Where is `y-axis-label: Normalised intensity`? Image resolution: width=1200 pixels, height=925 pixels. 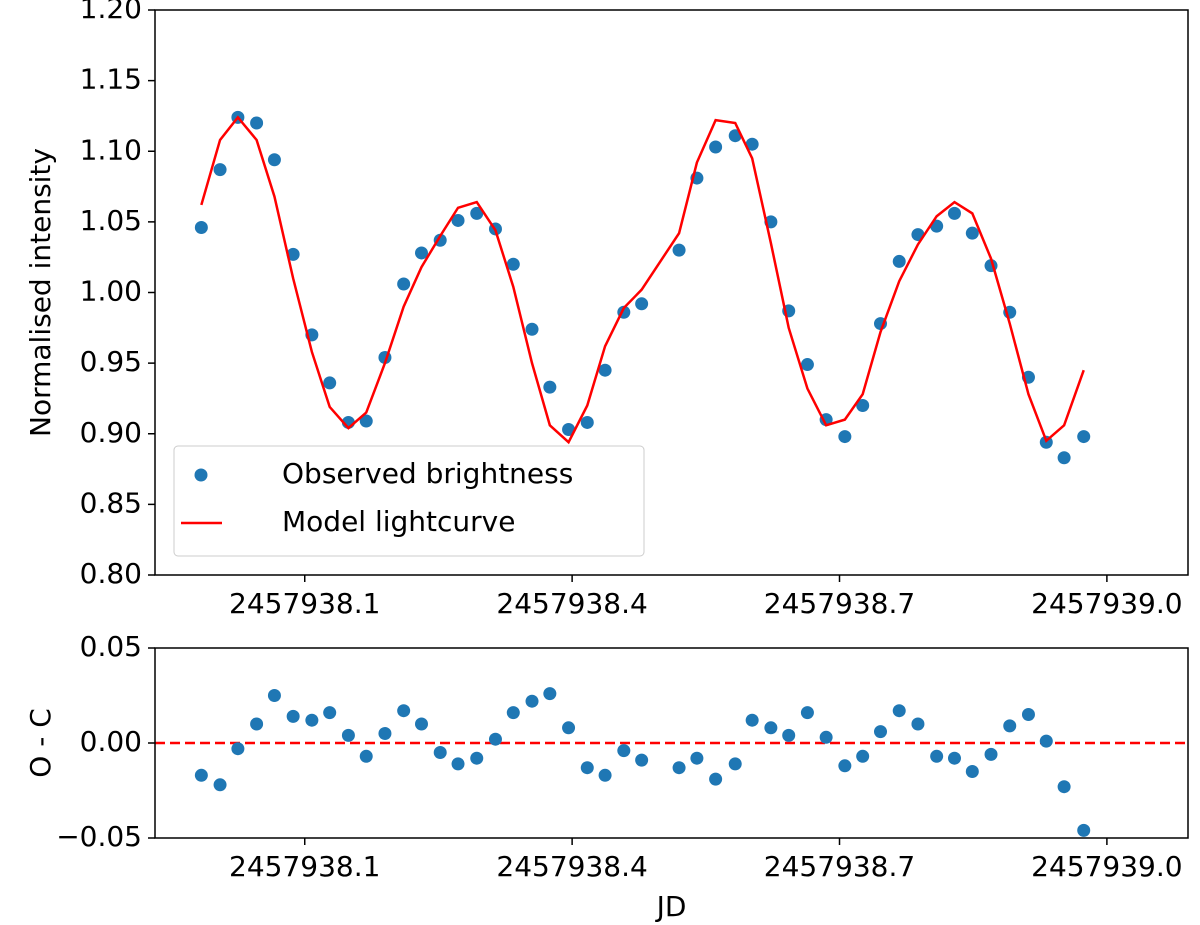
y-axis-label: Normalised intensity is located at coordinates (40, 292).